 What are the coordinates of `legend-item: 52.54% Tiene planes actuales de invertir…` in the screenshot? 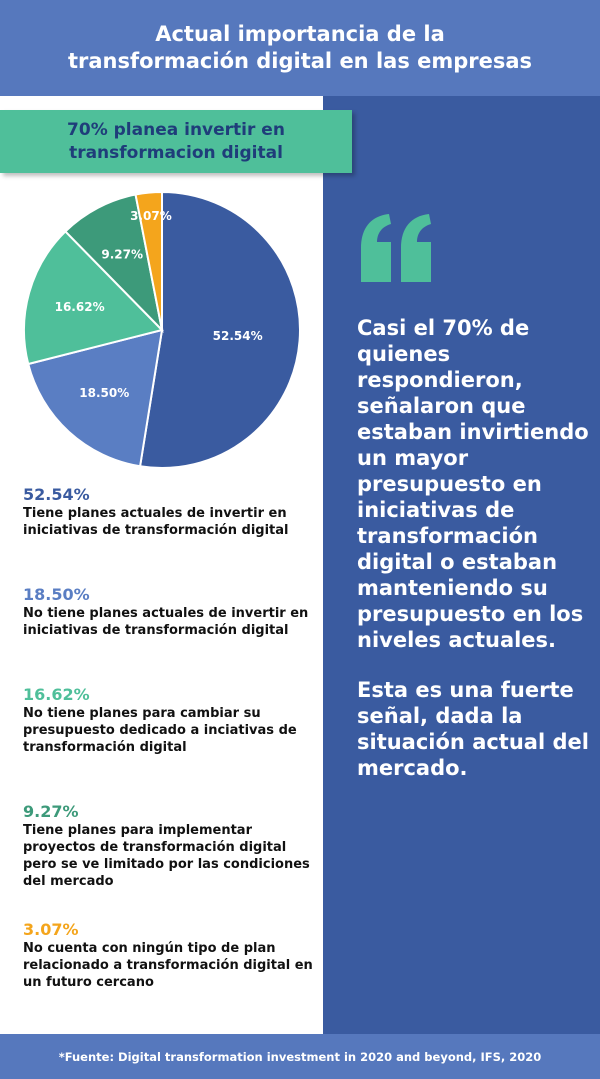 It's located at (170, 512).